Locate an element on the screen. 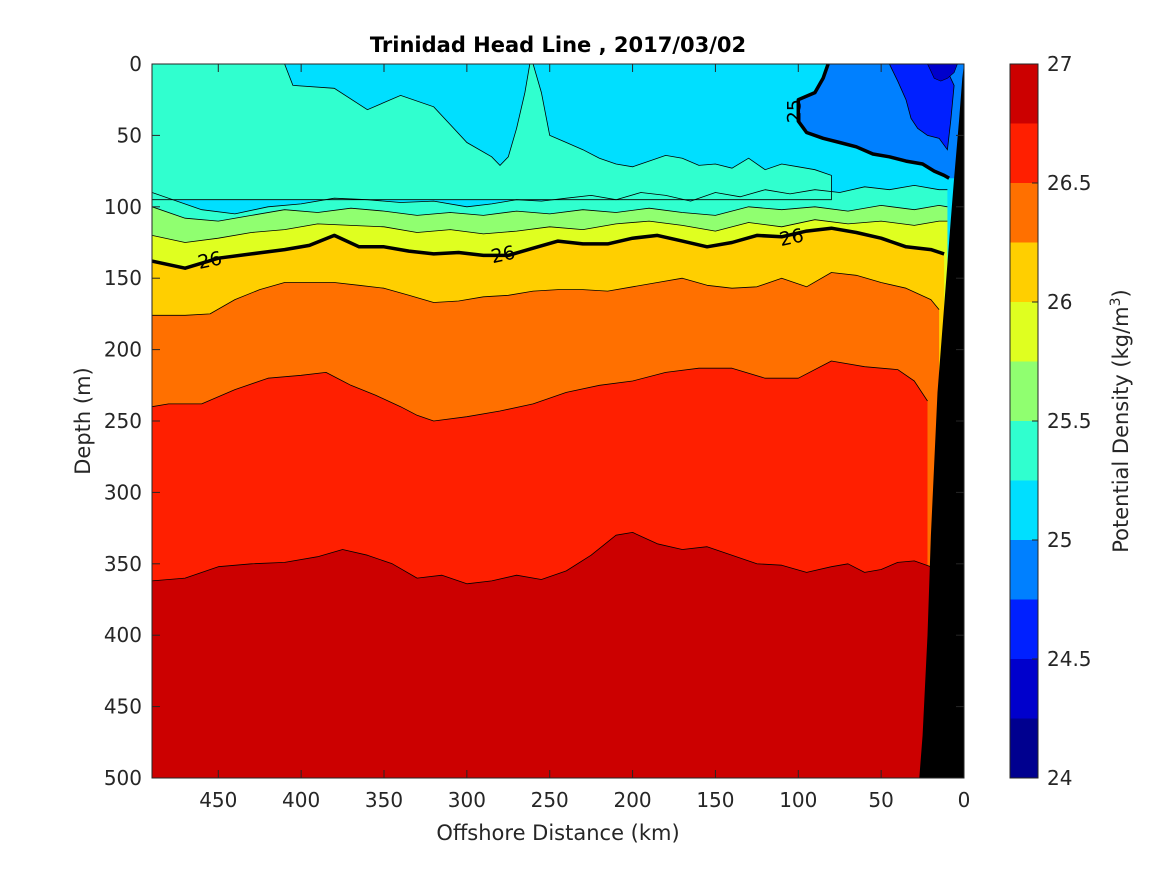  y-tick-label-1: 50 is located at coordinates (129, 135).